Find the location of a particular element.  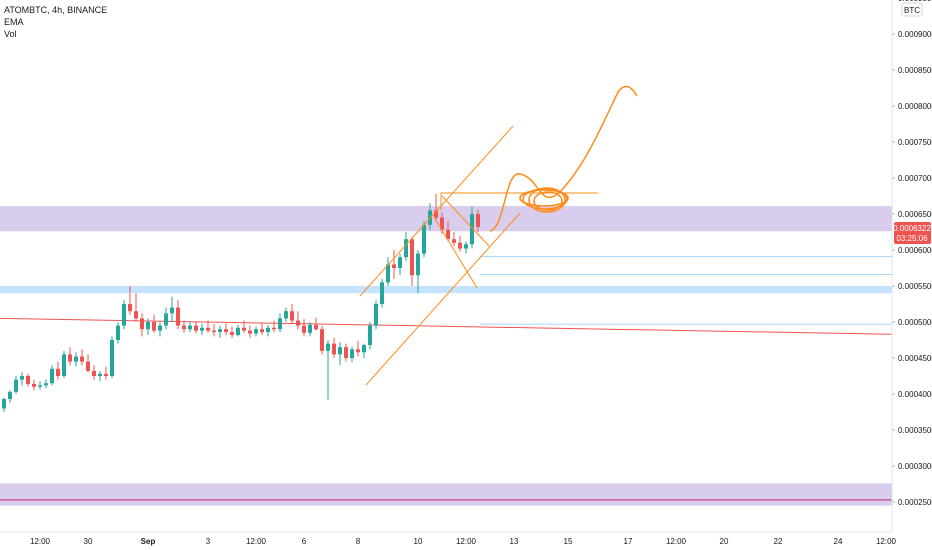

x-tick-label: 3 is located at coordinates (208, 541).